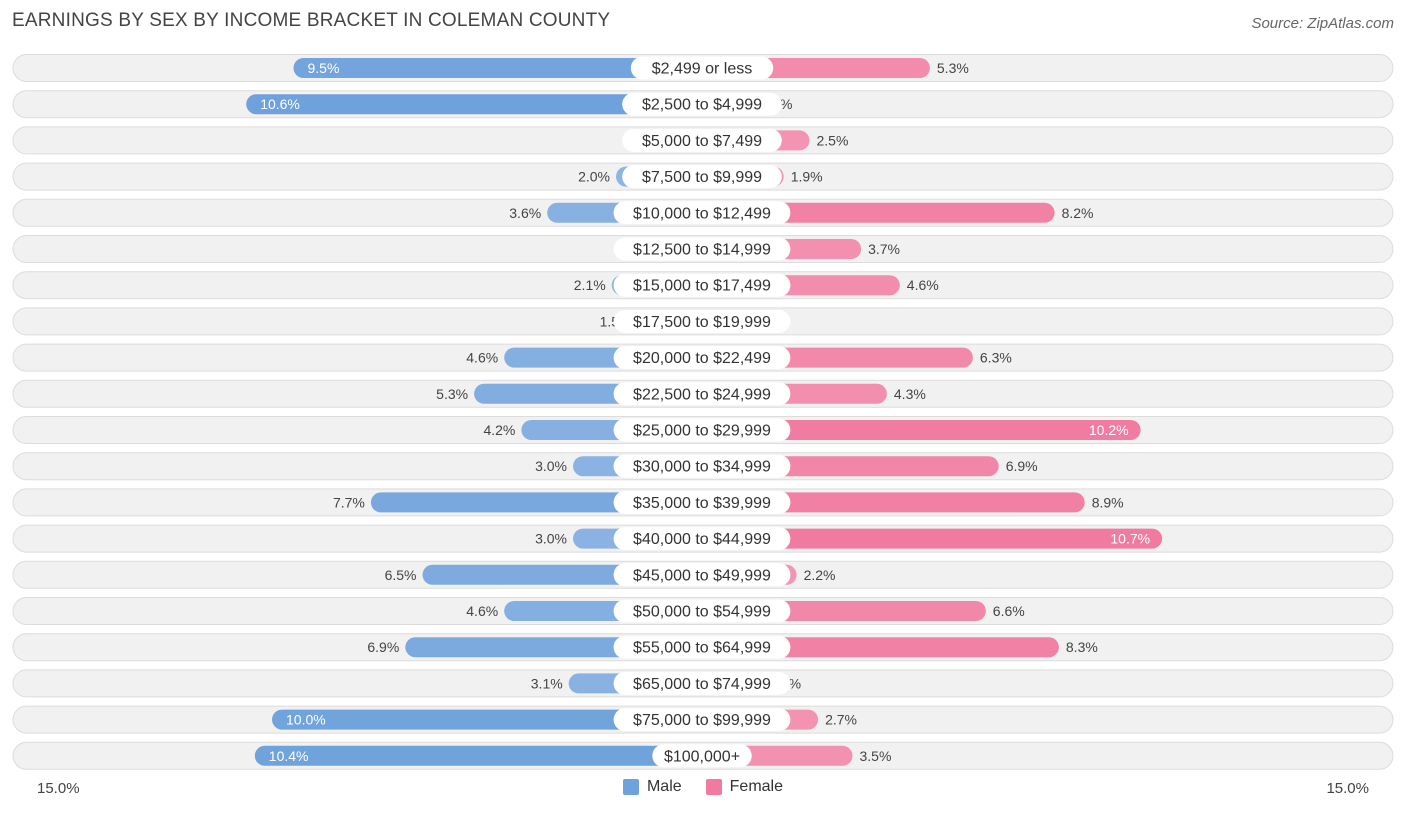 The height and width of the screenshot is (813, 1406). What do you see at coordinates (713, 787) in the screenshot?
I see `legend-swatch-female` at bounding box center [713, 787].